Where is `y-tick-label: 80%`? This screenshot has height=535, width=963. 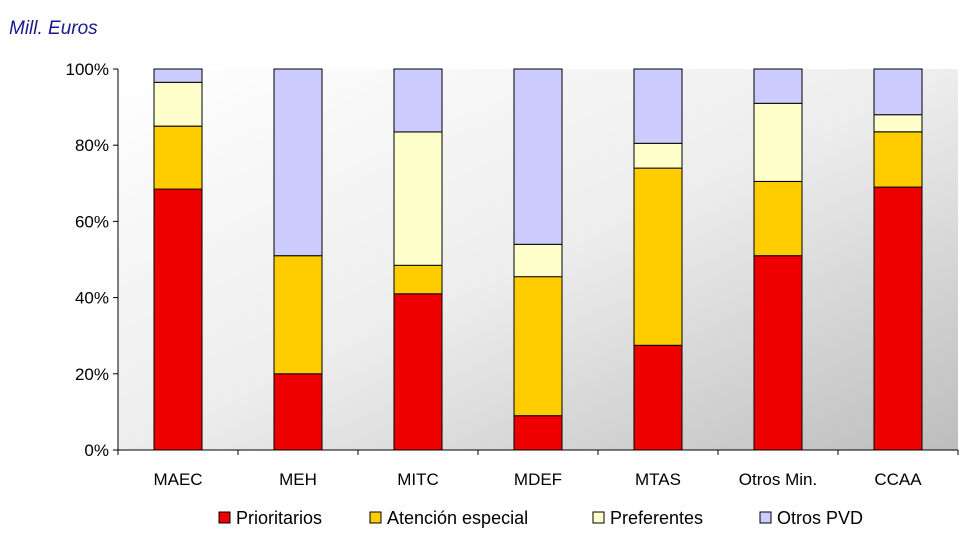
y-tick-label: 80% is located at coordinates (92, 145).